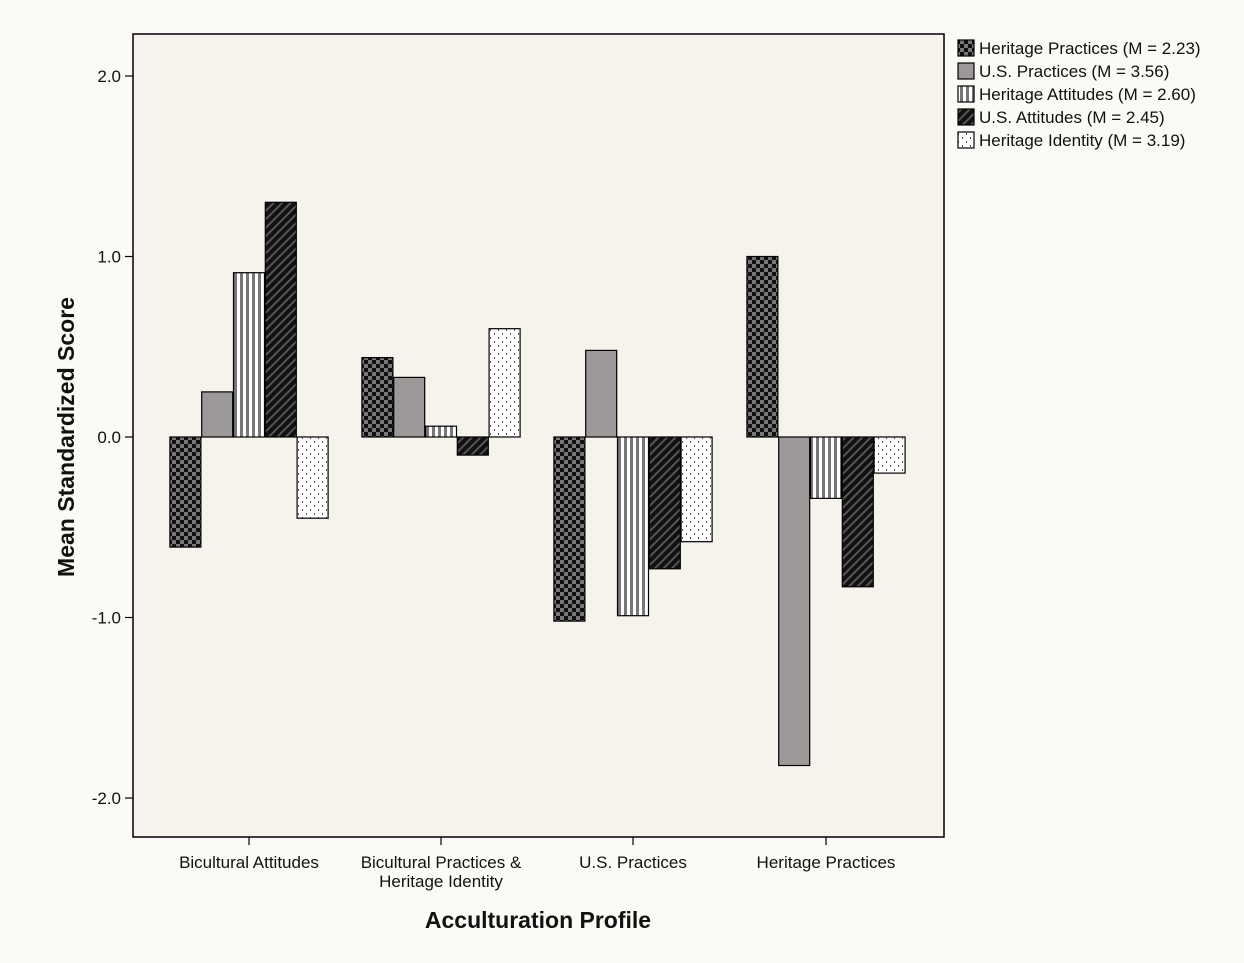 This screenshot has height=963, width=1244. I want to click on x-tick-label: Bicultural Attitudes, so click(249, 862).